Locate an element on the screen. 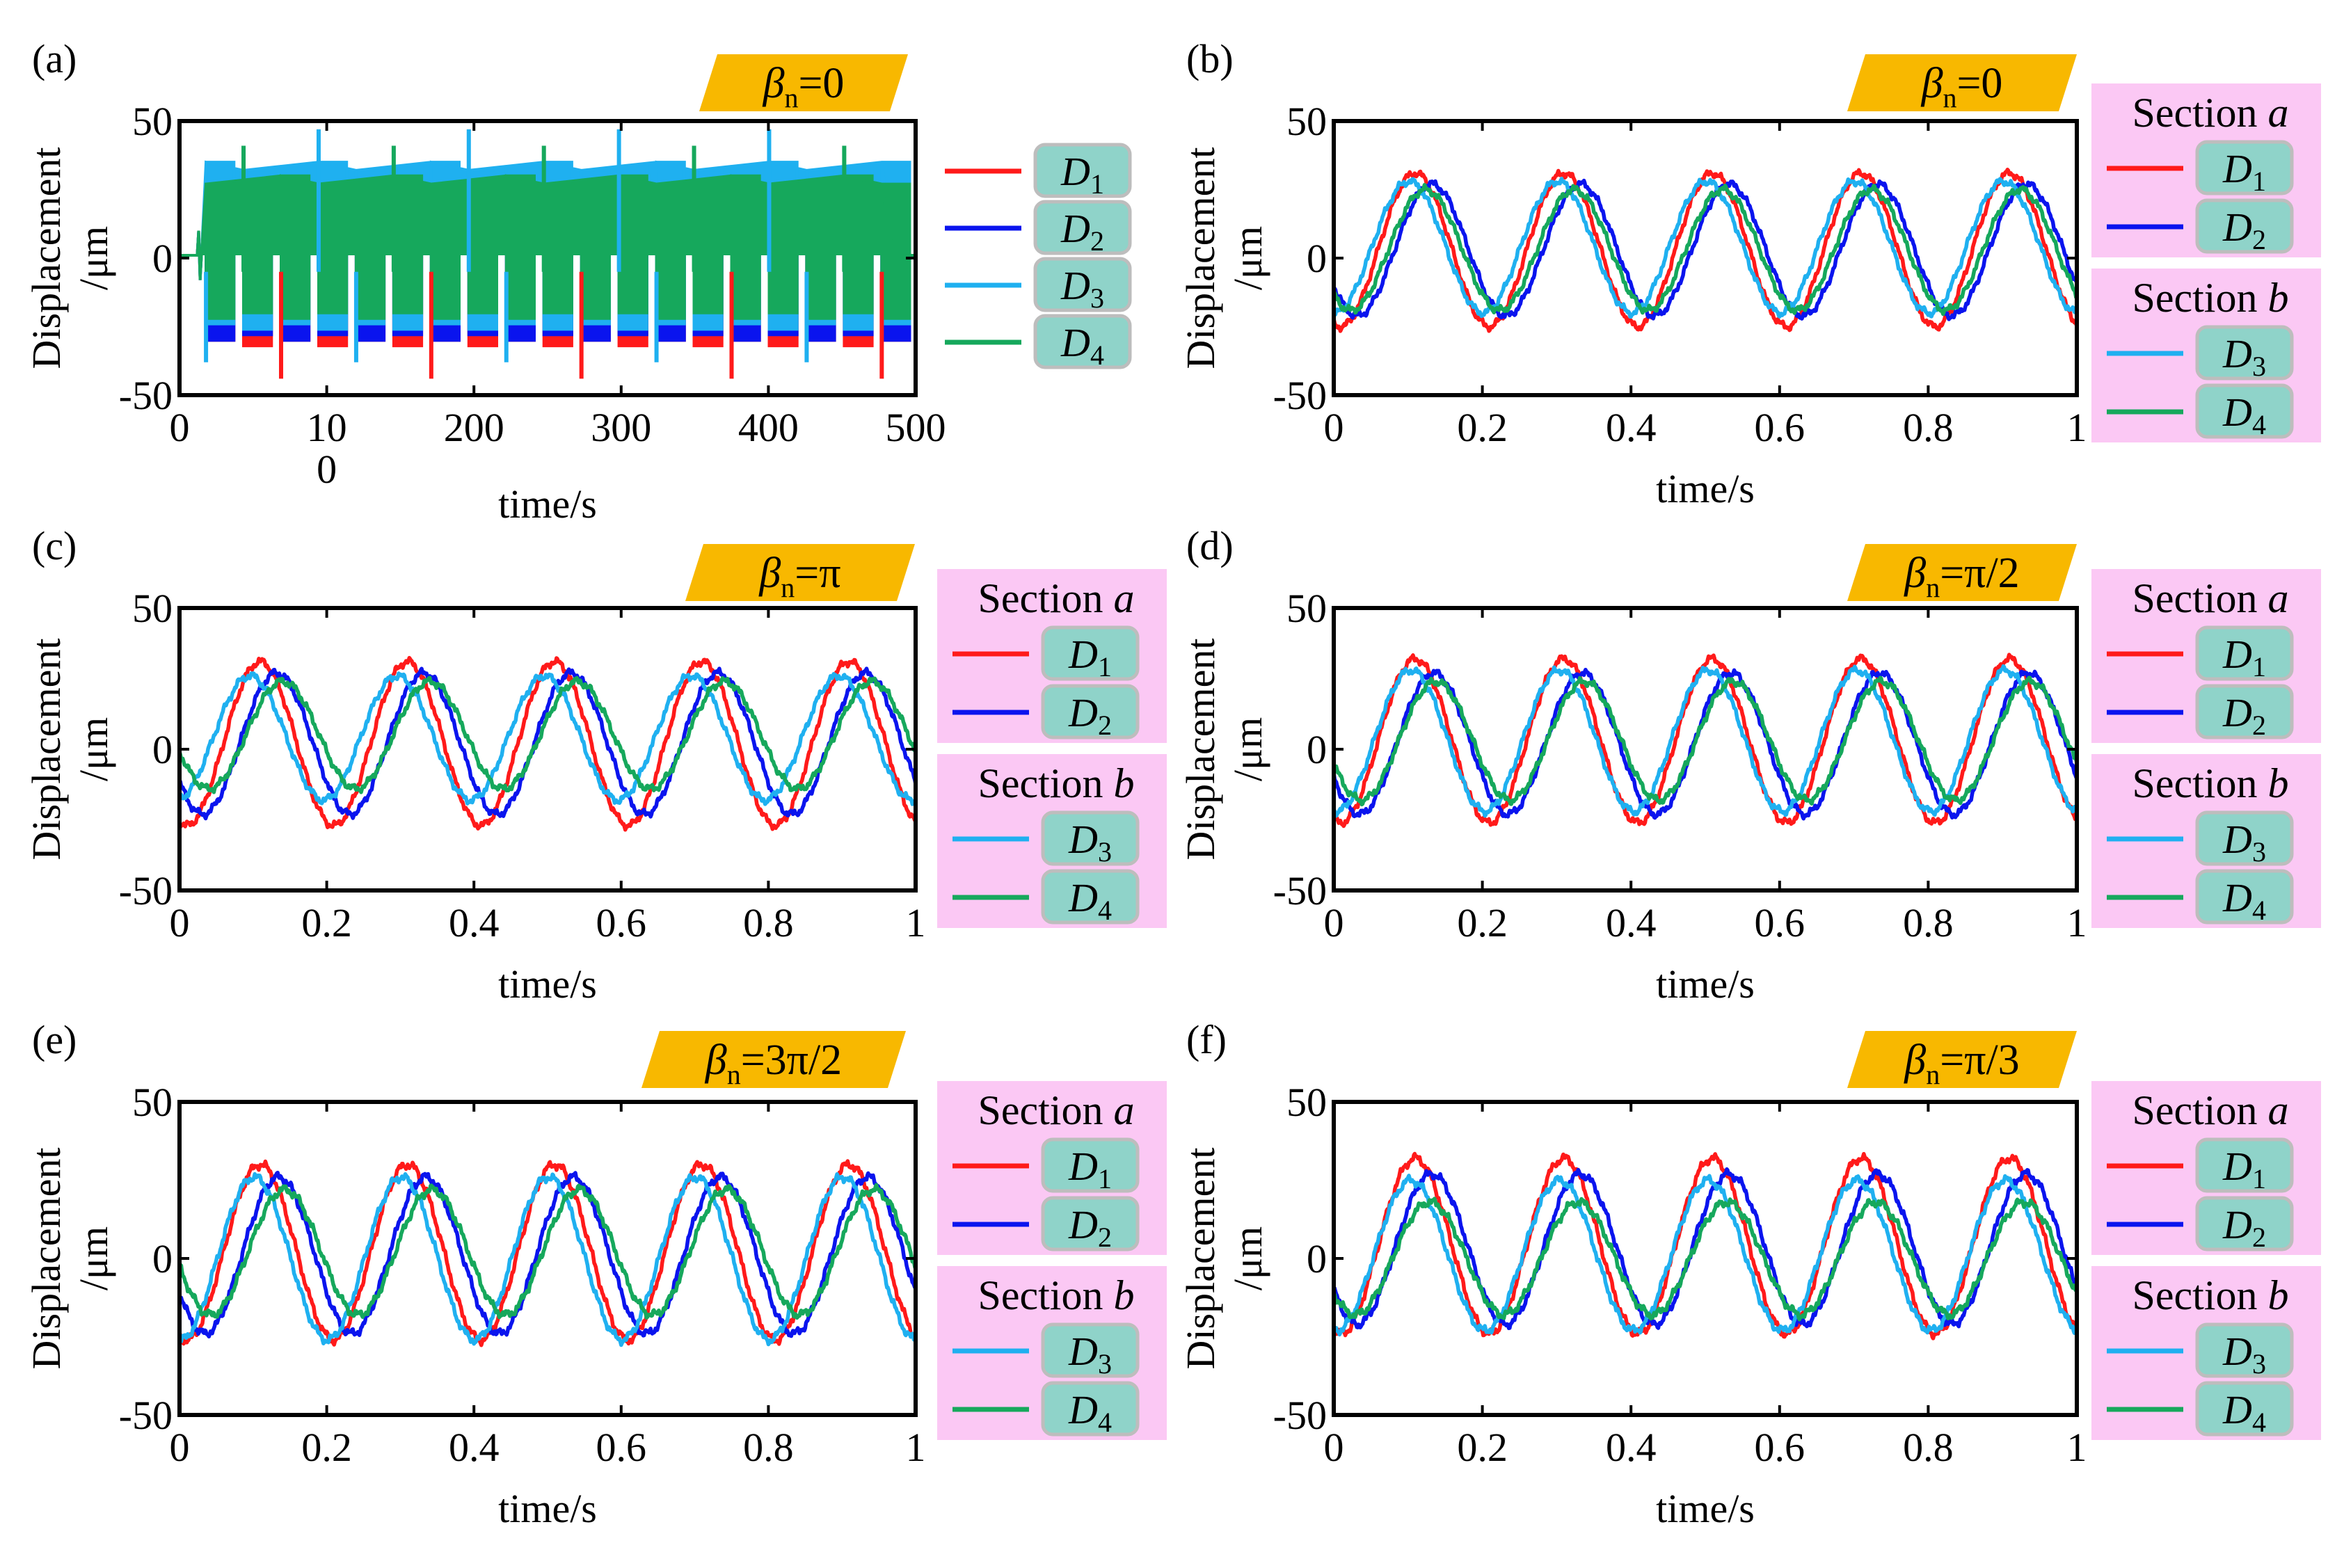  legend-key-sub: 4 is located at coordinates (1105, 1422).